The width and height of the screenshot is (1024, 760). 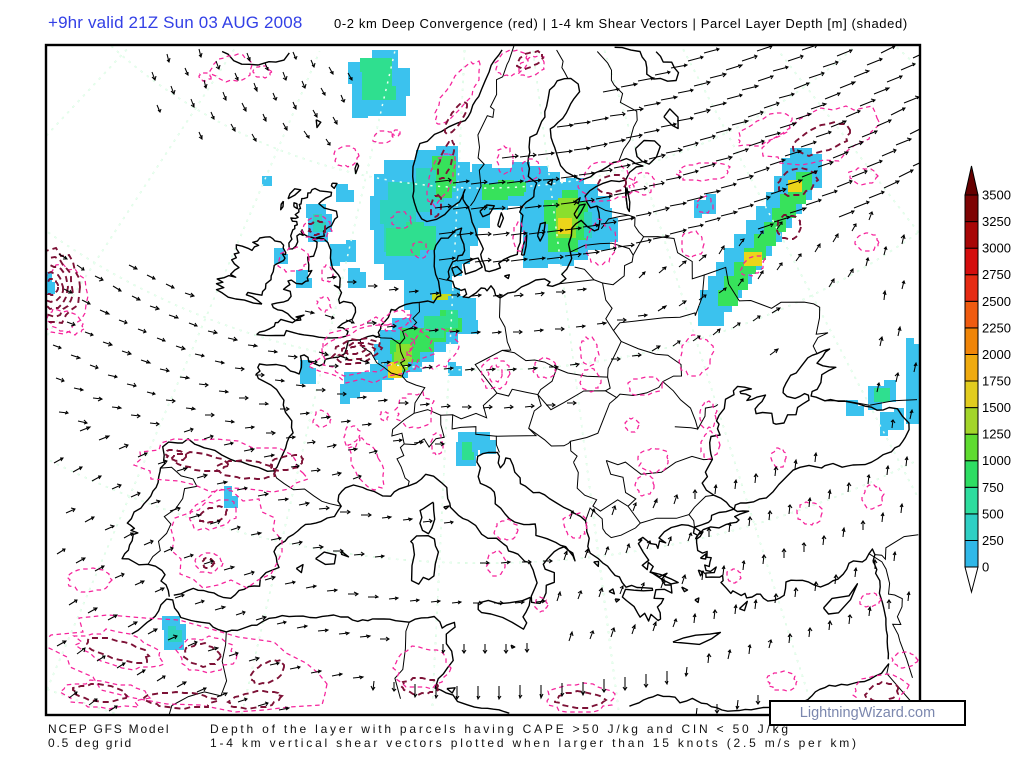 What do you see at coordinates (993, 487) in the screenshot?
I see `svg-text: 750` at bounding box center [993, 487].